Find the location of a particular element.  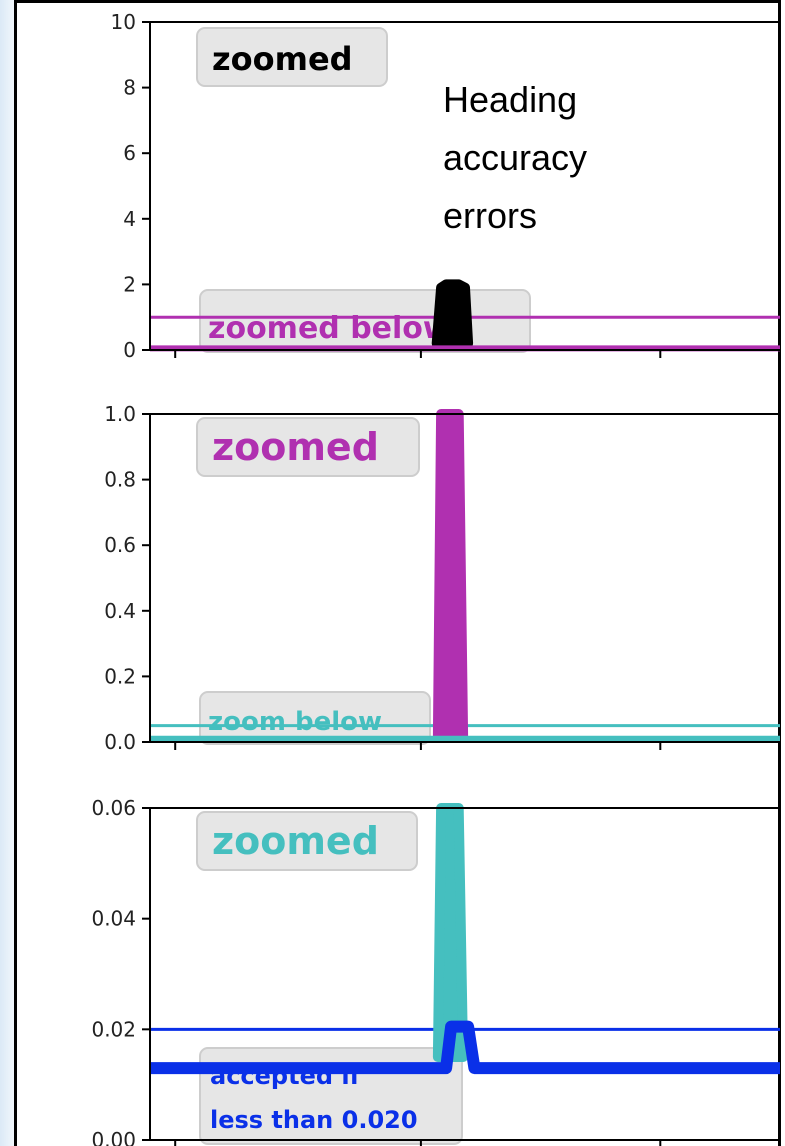

panel-middle-ytick-label-3: 0.4 is located at coordinates (120, 611).